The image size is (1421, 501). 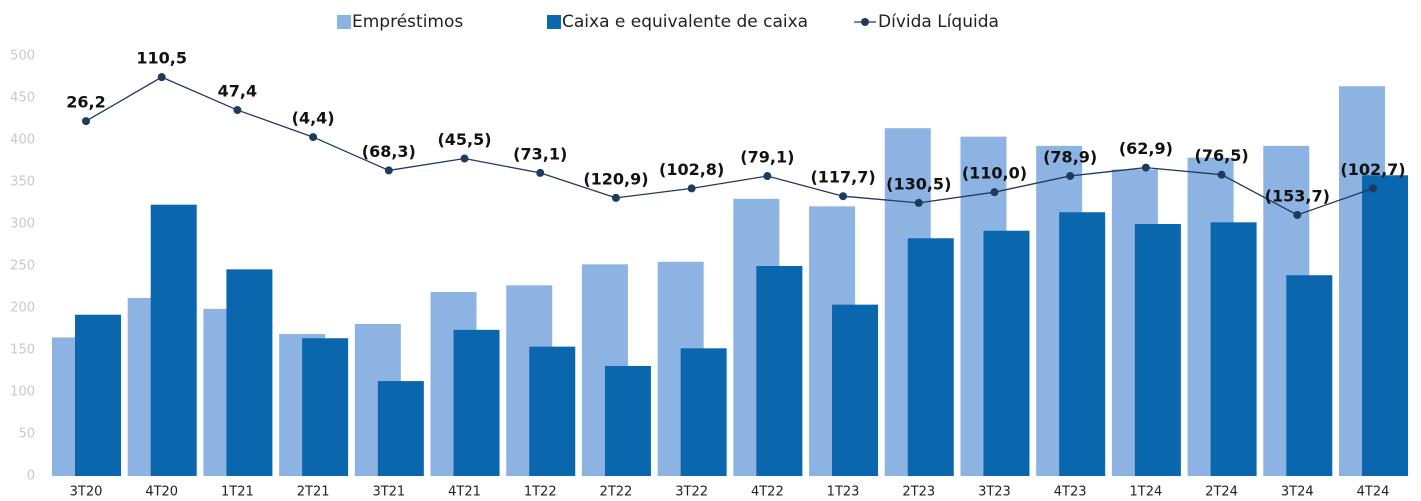 I want to click on data-label: (110,0), so click(x=994, y=173).